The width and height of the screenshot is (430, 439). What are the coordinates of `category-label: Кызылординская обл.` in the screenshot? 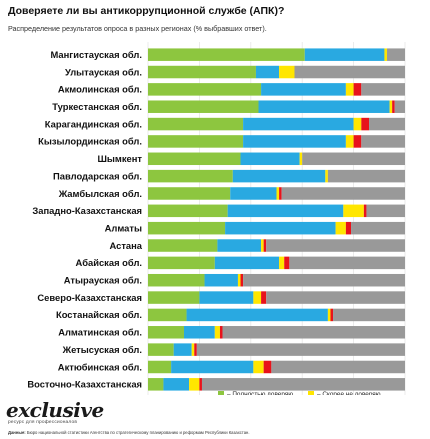 It's located at (90, 141).